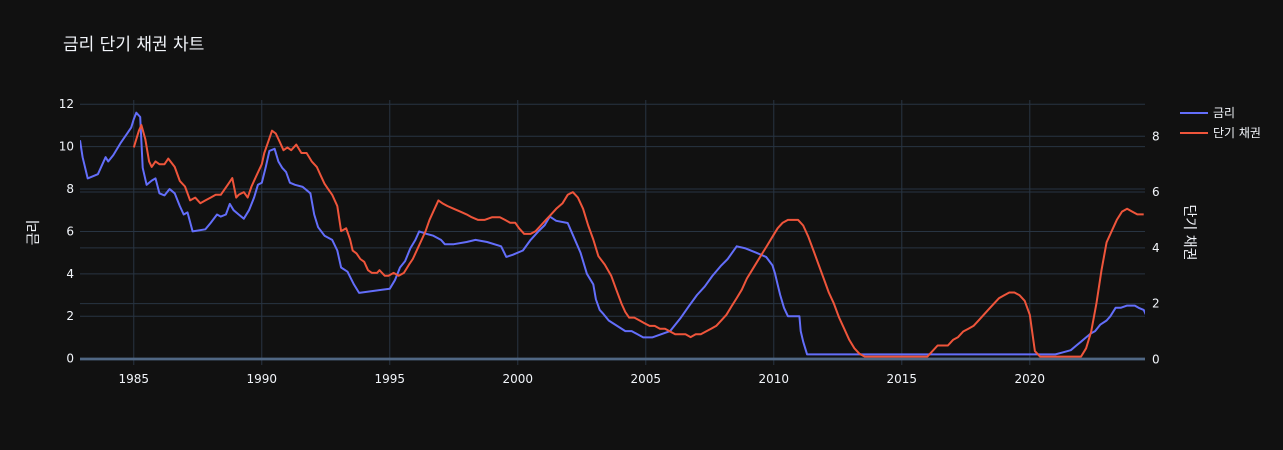  I want to click on x-tick-label: 2015, so click(902, 379).